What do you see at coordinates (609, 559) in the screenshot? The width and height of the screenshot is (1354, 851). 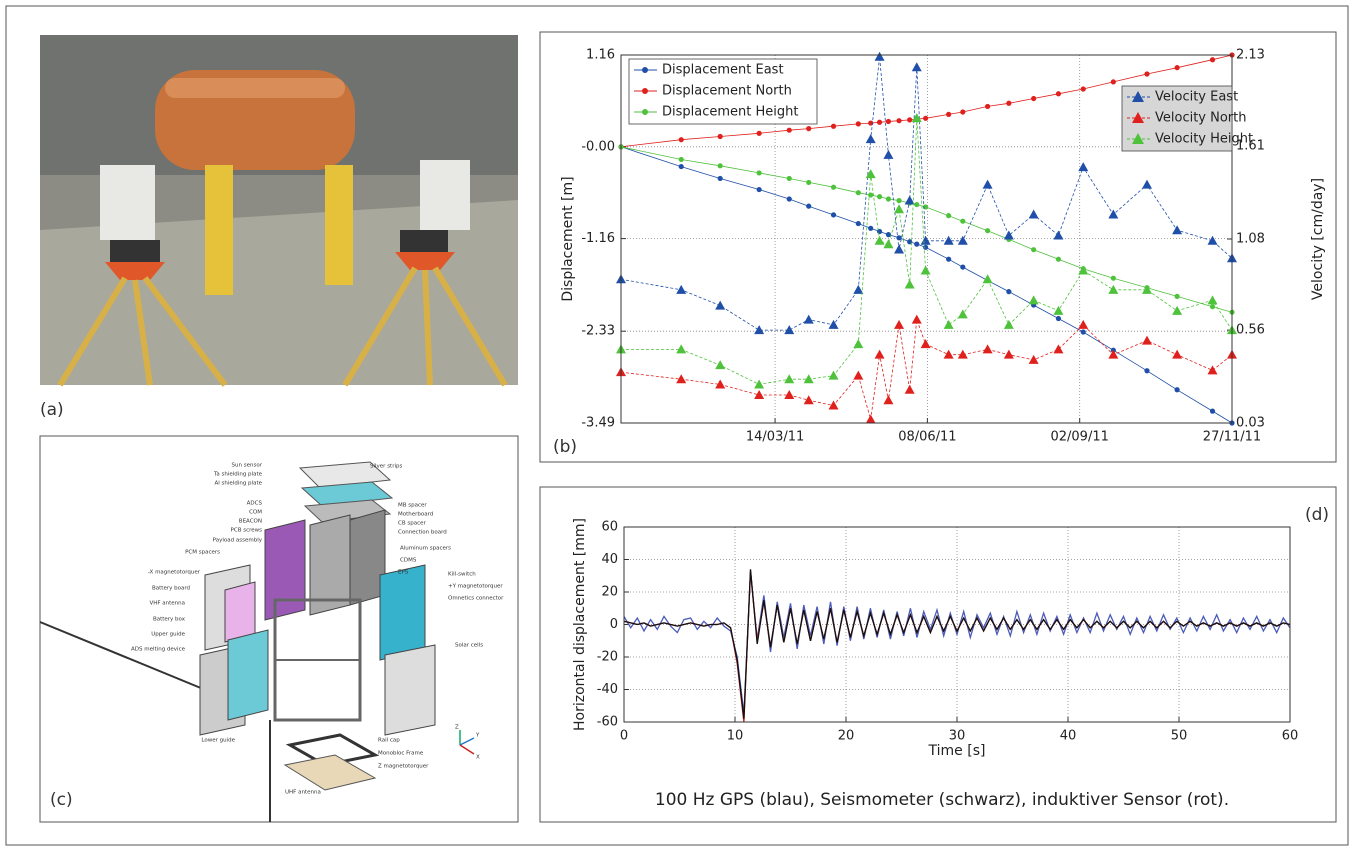 I see `y-tick-label: 40` at bounding box center [609, 559].